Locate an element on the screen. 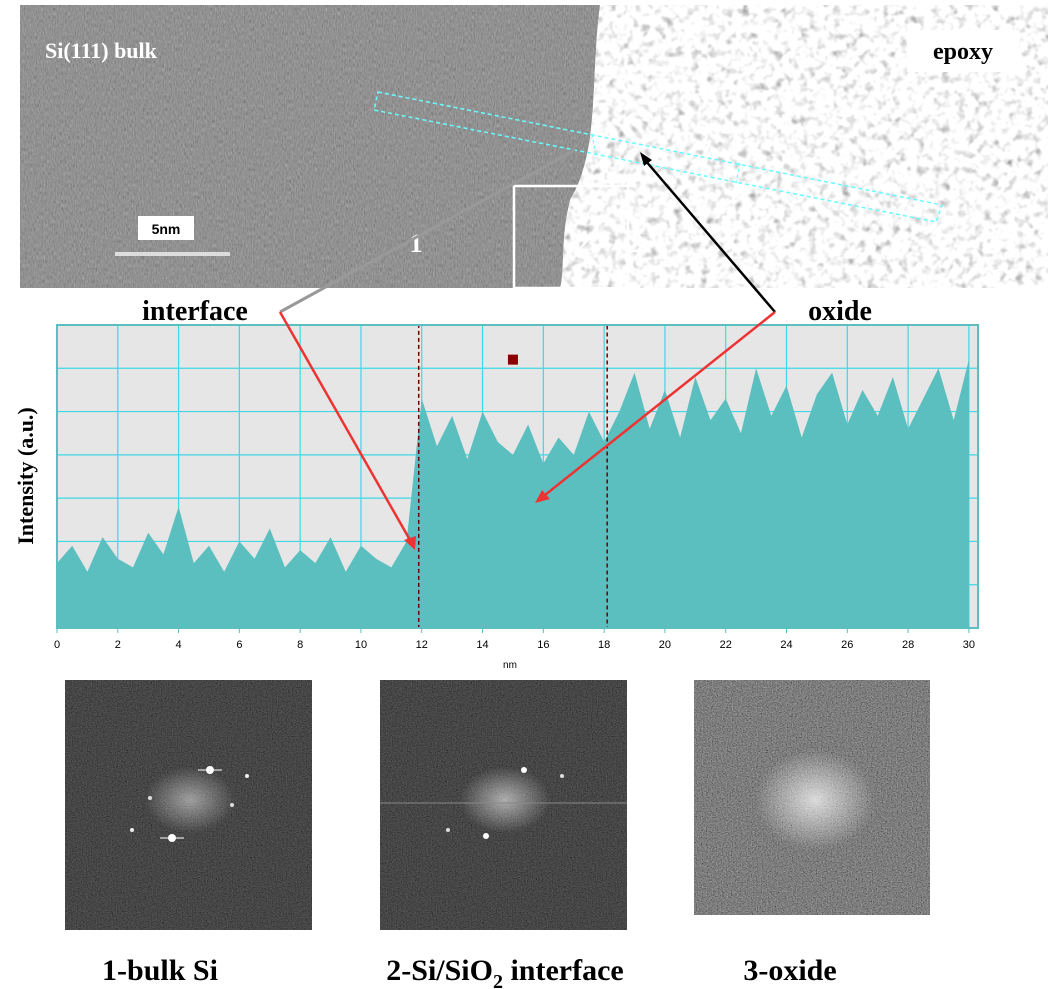 This screenshot has height=989, width=1048. x-tick-label: 20 is located at coordinates (665, 645).